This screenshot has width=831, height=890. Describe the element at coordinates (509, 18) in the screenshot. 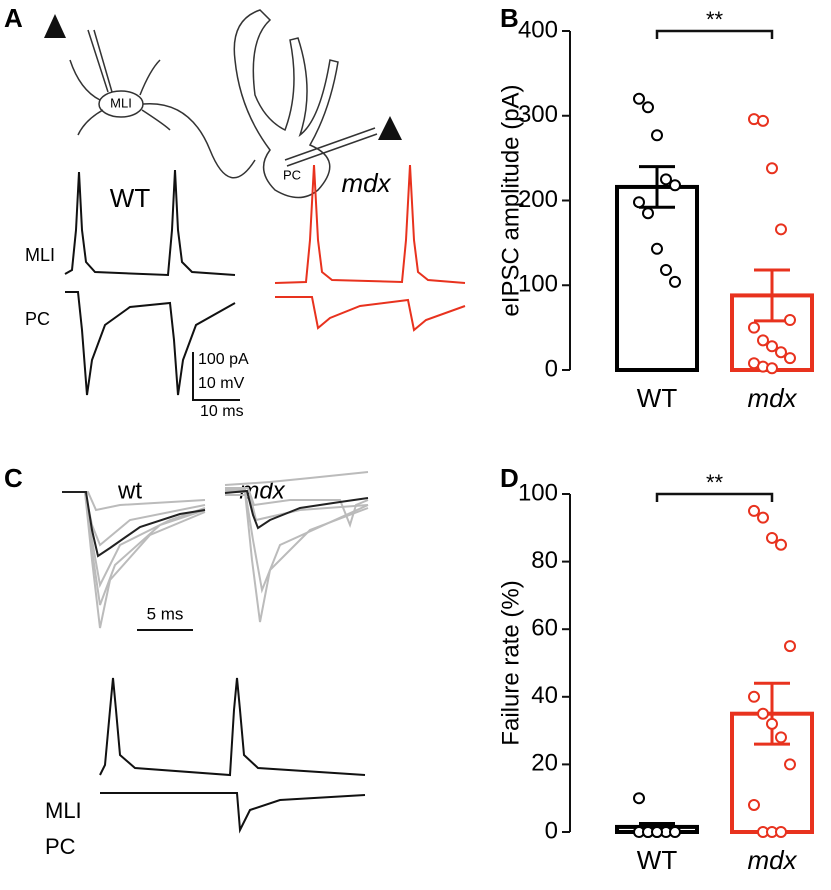

I see `panel-label: B` at that location.